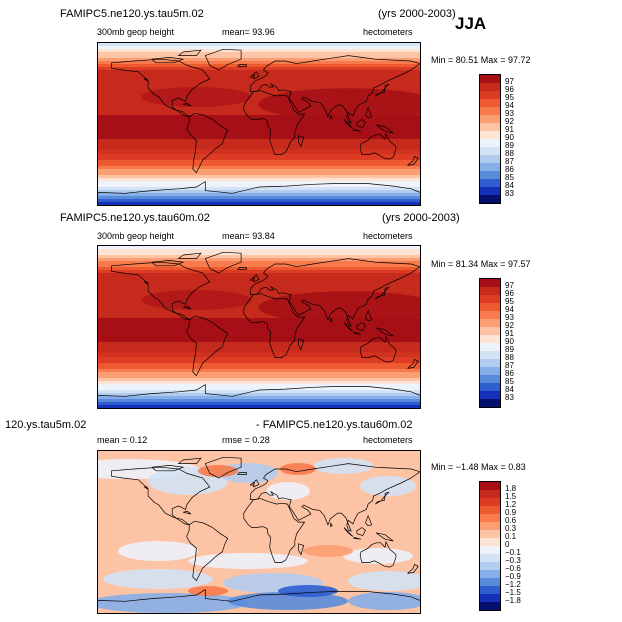 This screenshot has width=622, height=622. I want to click on panel1-colorbar, so click(490, 139).